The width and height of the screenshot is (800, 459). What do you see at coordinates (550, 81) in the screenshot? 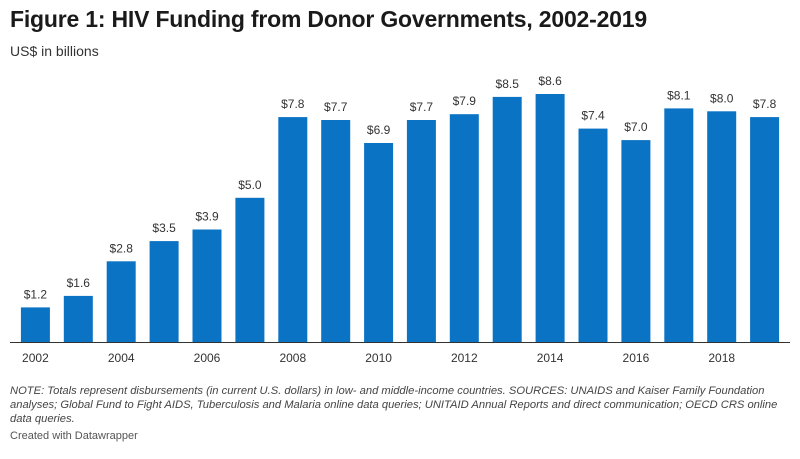
I see `data-label-2014: $8.6` at bounding box center [550, 81].